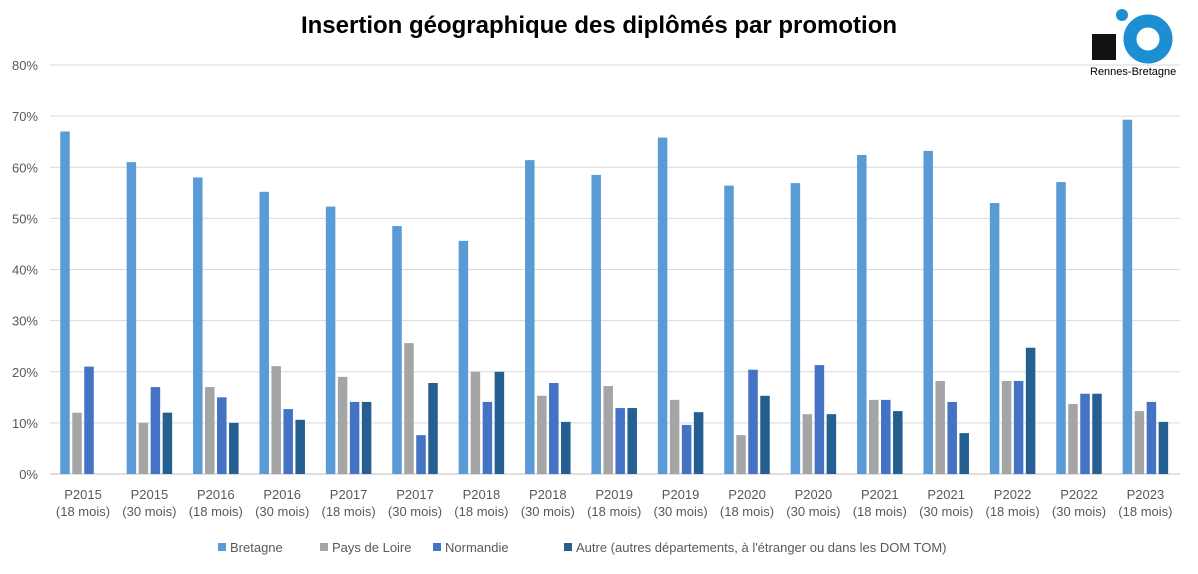 The image size is (1198, 574). Describe the element at coordinates (256, 547) in the screenshot. I see `legend-label: Bretagne` at that location.